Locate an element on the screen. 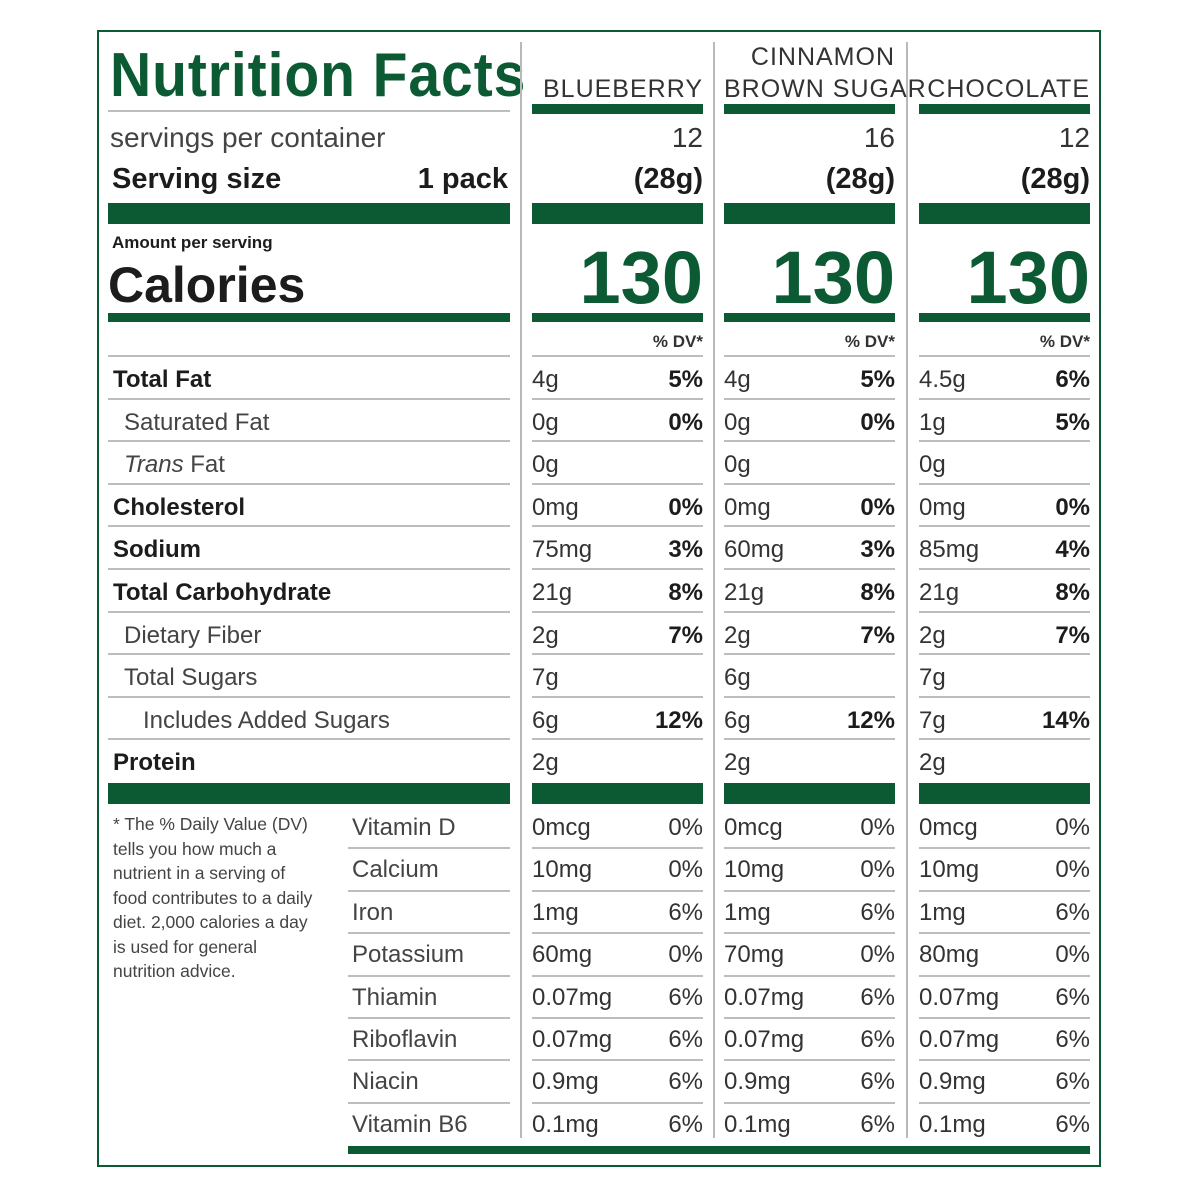 This screenshot has width=1200, height=1200. servings-value: 12 is located at coordinates (687, 137).